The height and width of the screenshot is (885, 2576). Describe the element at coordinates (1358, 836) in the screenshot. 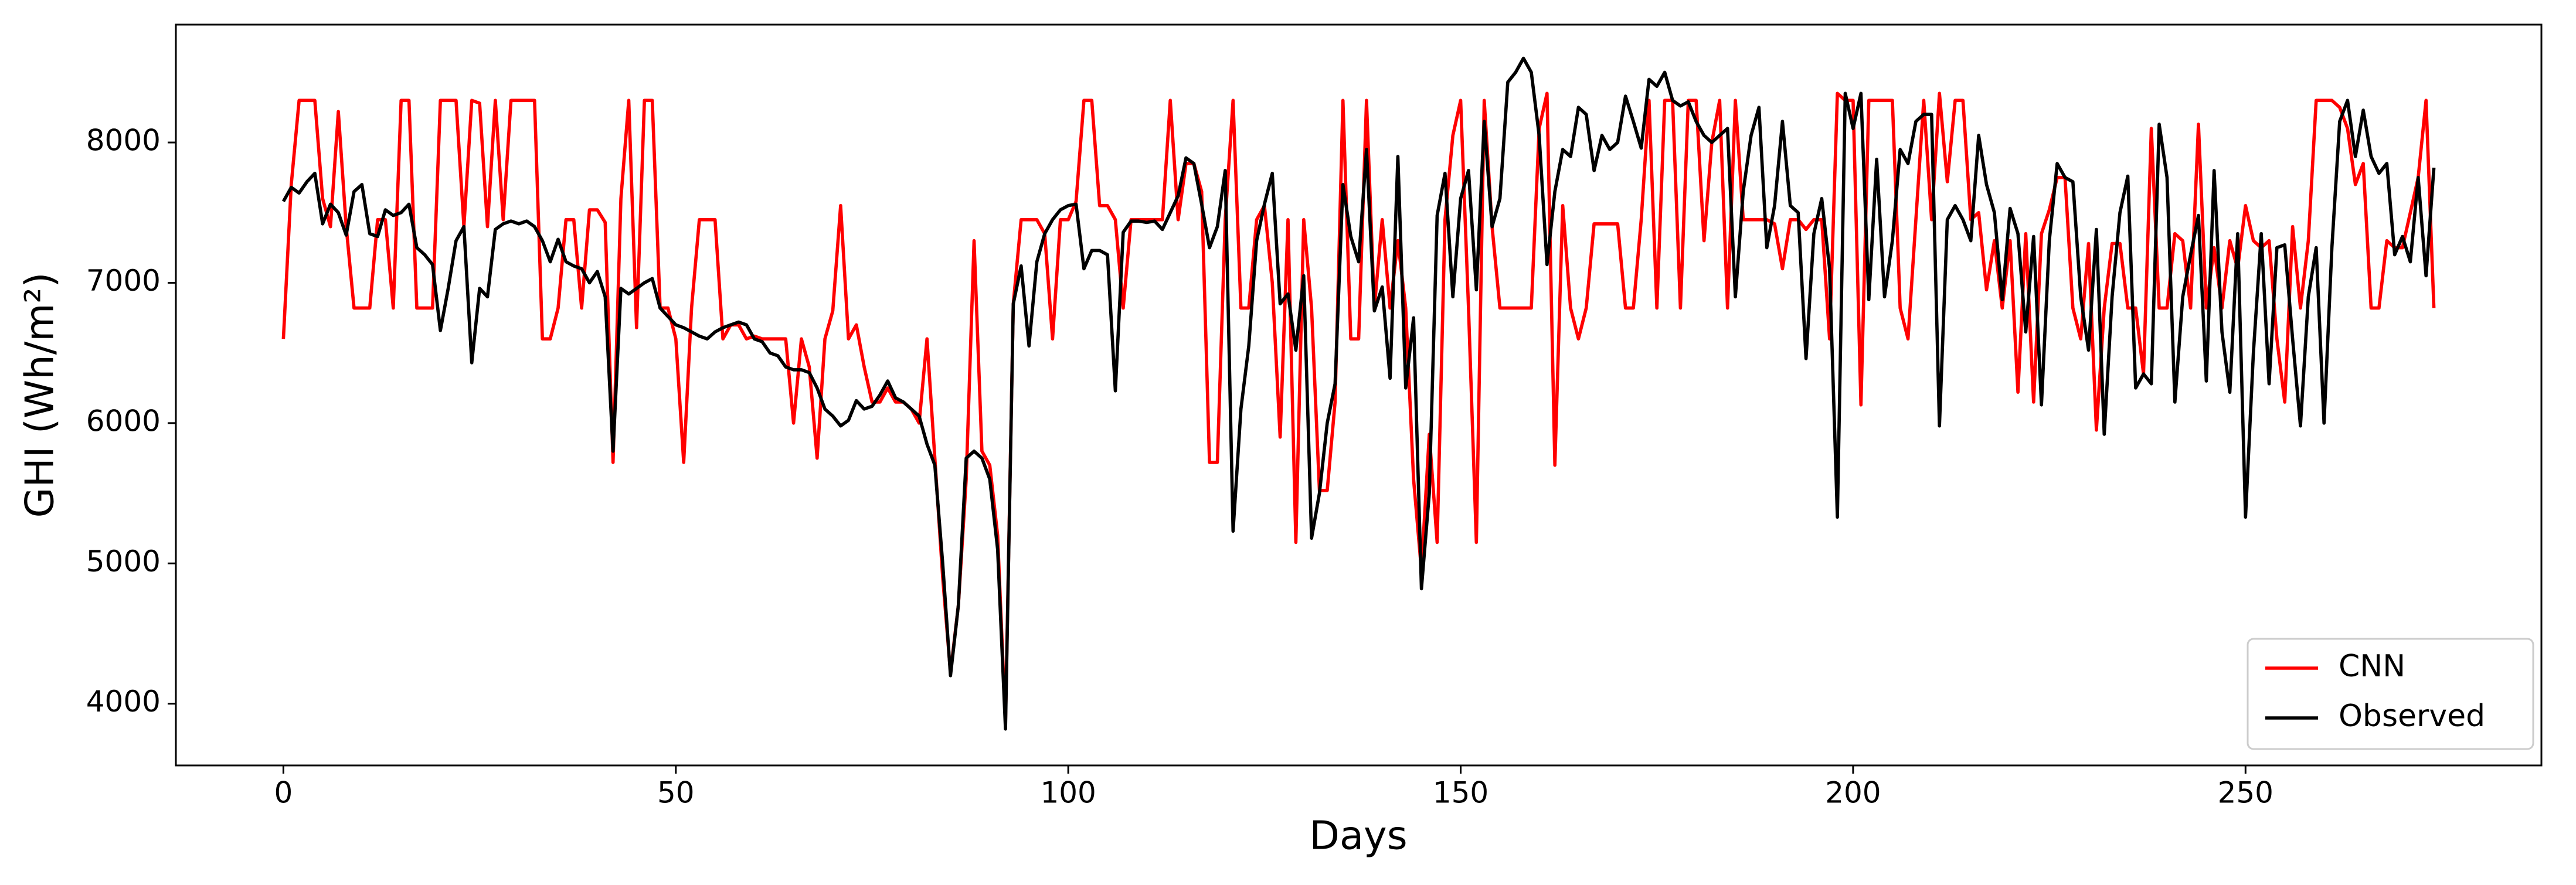

I see `x-axis-label: Days` at that location.